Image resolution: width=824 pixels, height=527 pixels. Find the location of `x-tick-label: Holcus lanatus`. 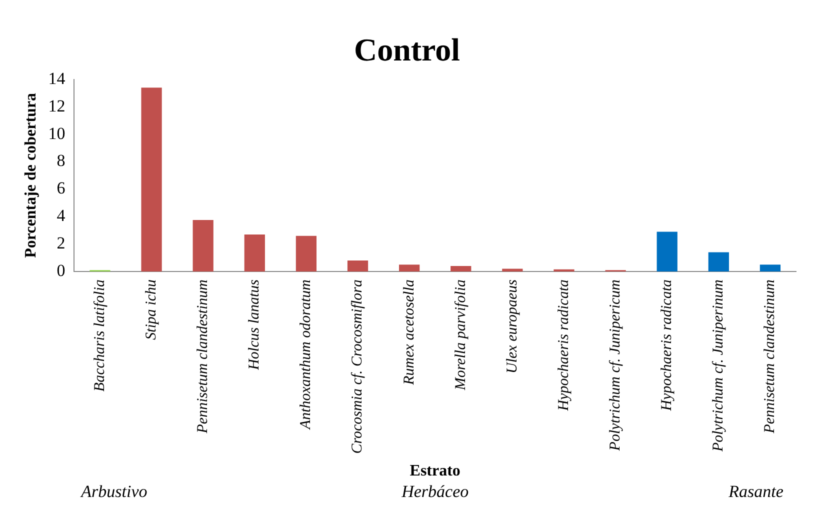

x-tick-label: Holcus lanatus is located at coordinates (254, 325).